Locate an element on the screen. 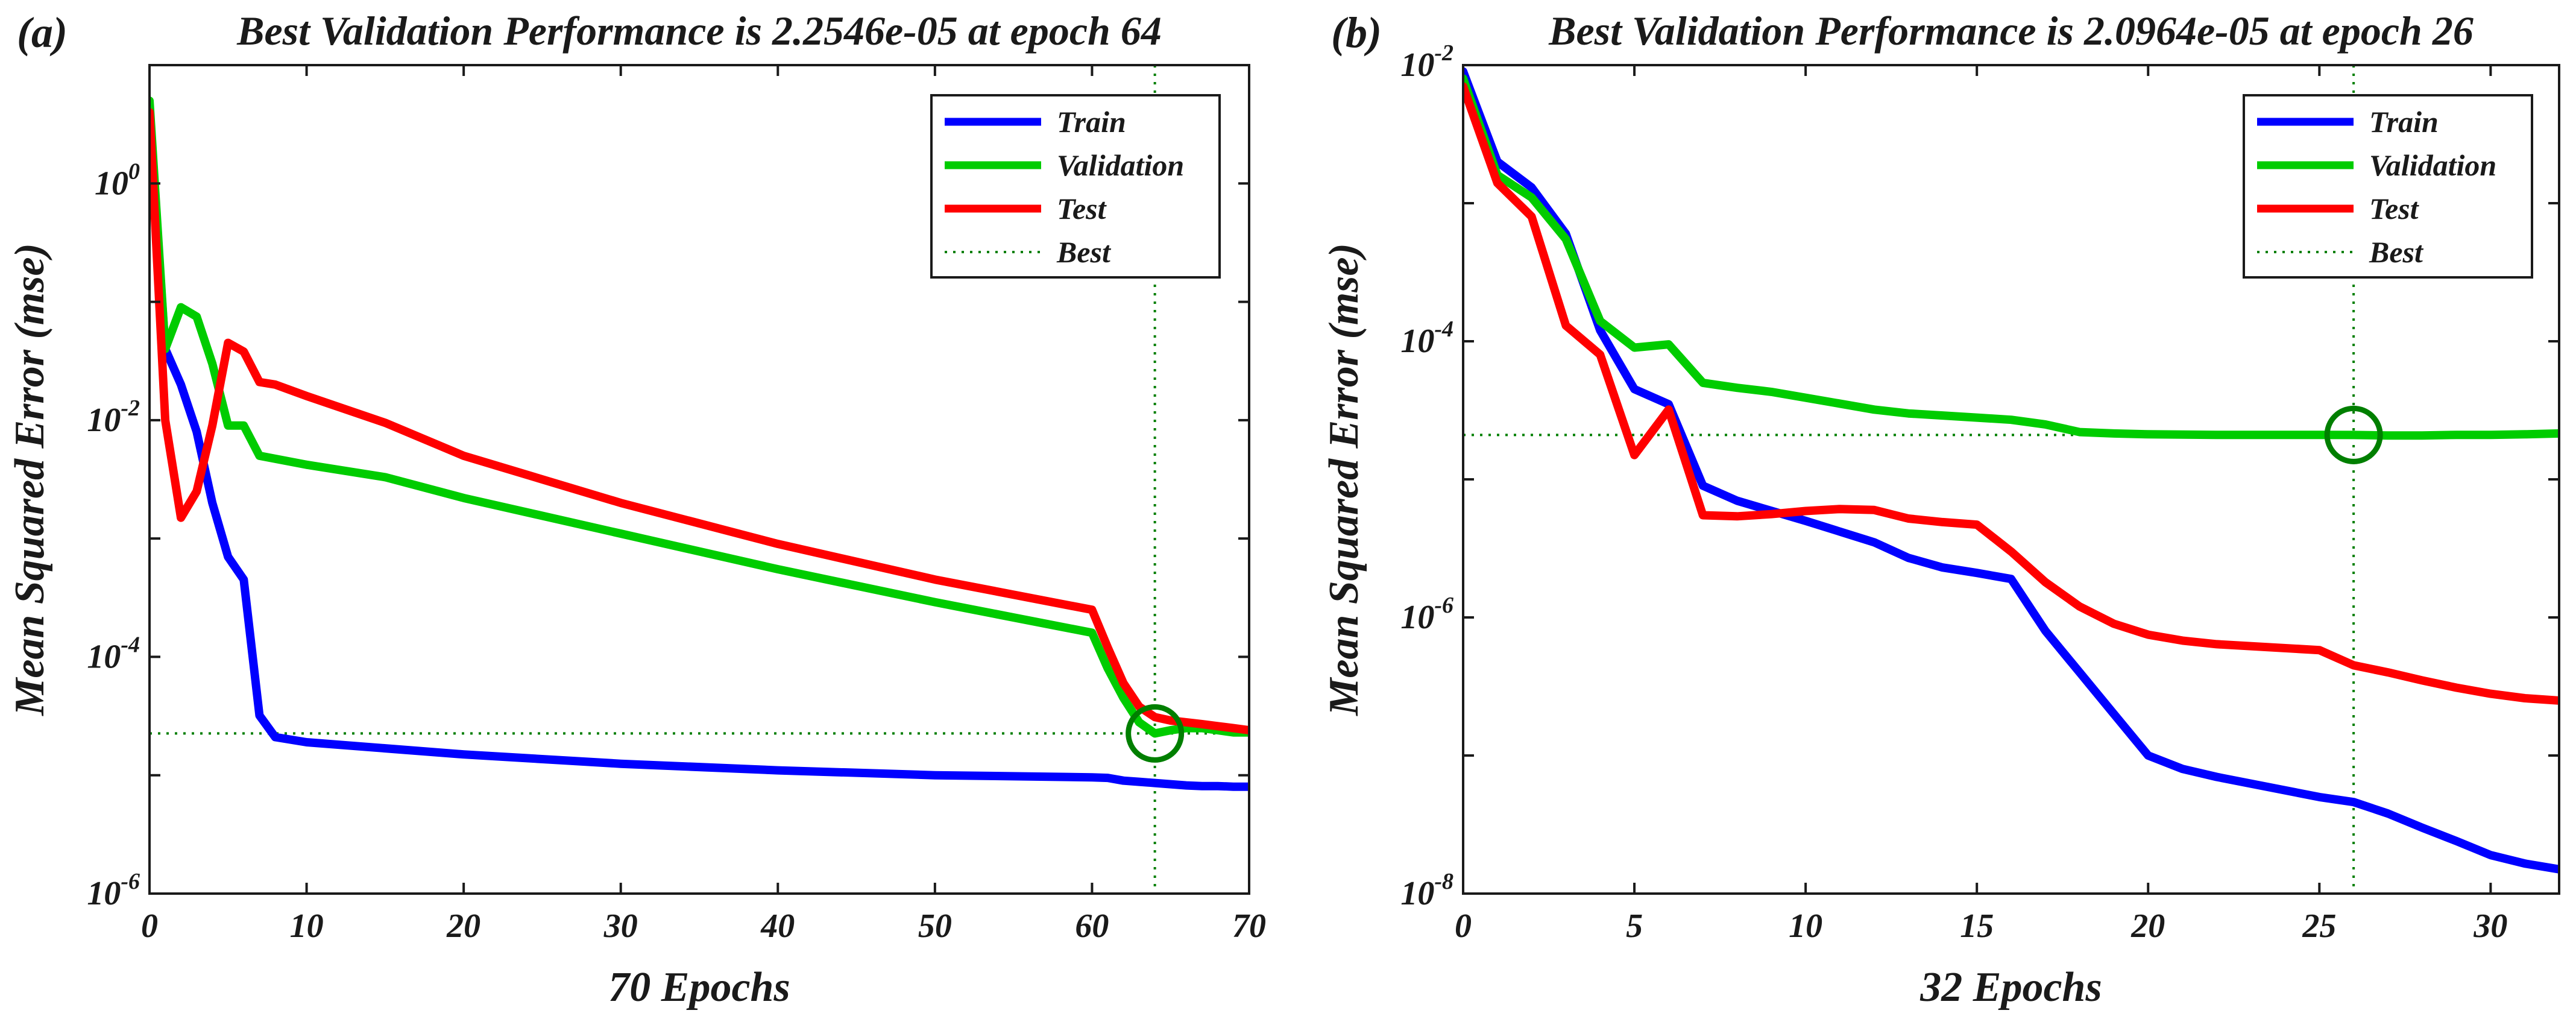  x-tick-label: 70 is located at coordinates (1249, 926).